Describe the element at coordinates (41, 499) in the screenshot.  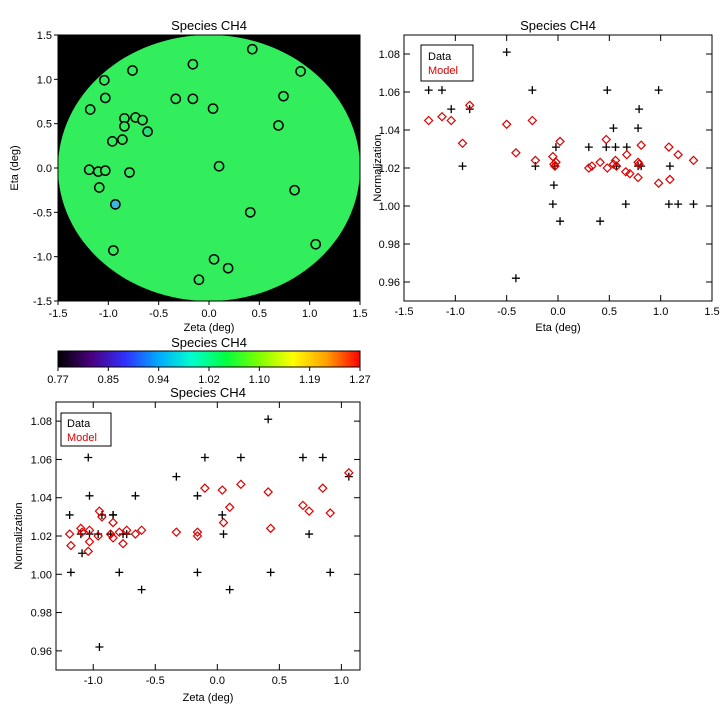
I see `zeta-y-tick-label: 1.04` at that location.